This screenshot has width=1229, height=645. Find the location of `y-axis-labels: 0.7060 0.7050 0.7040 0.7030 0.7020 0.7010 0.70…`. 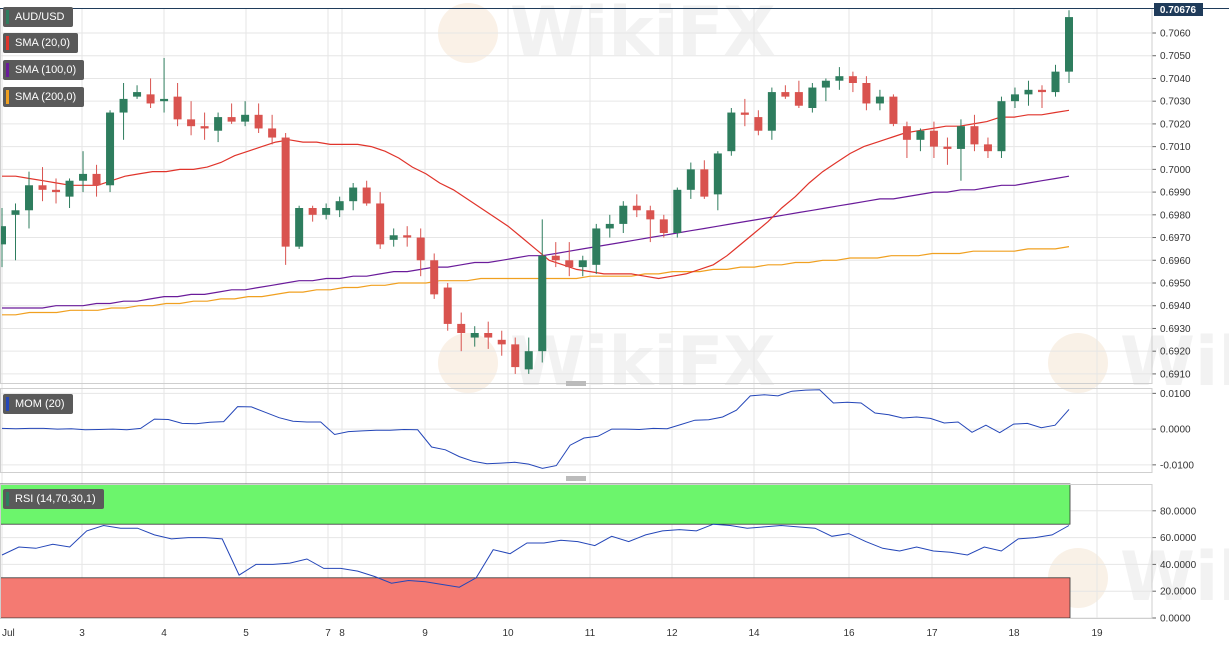

y-axis-labels: 0.7060 0.7050 0.7040 0.7030 0.7020 0.7010 0.70… is located at coordinates (1178, 327).